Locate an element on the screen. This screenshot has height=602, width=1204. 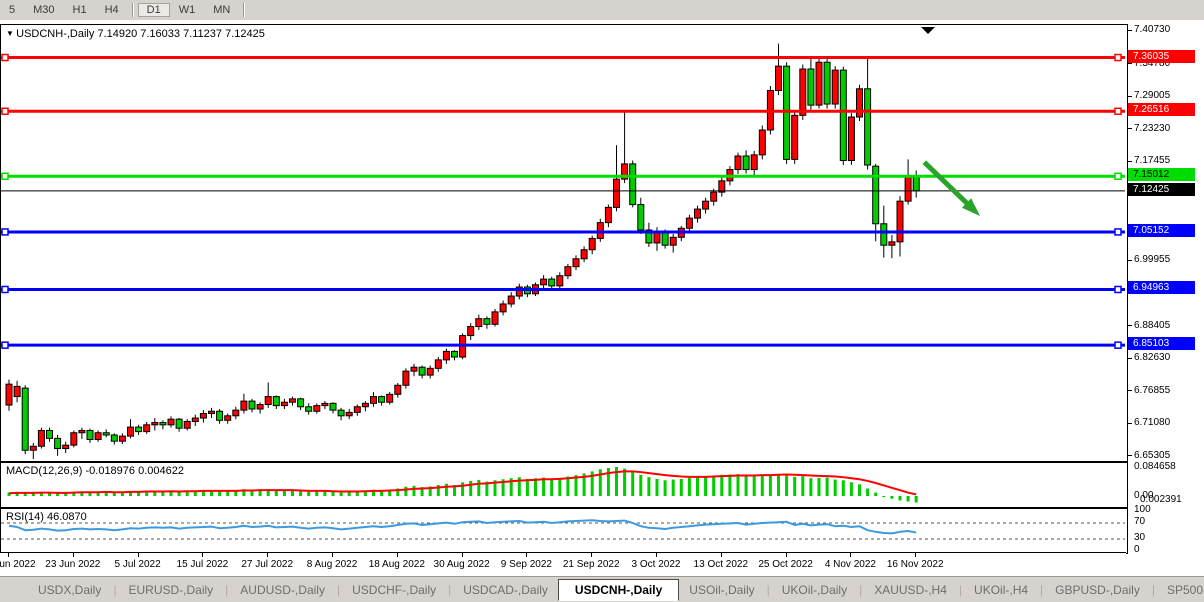
symbol-tab-usdcad: USDCAD-,Daily is located at coordinates (505, 589).